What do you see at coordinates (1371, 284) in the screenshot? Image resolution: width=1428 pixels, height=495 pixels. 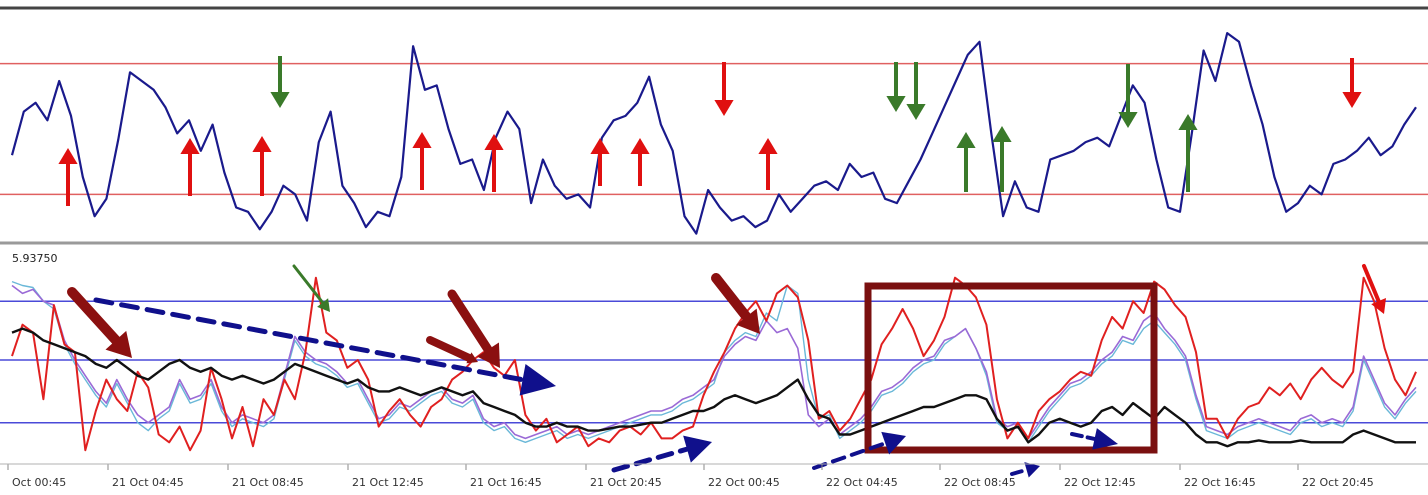 I see `red-arrow-shaft` at bounding box center [1371, 284].